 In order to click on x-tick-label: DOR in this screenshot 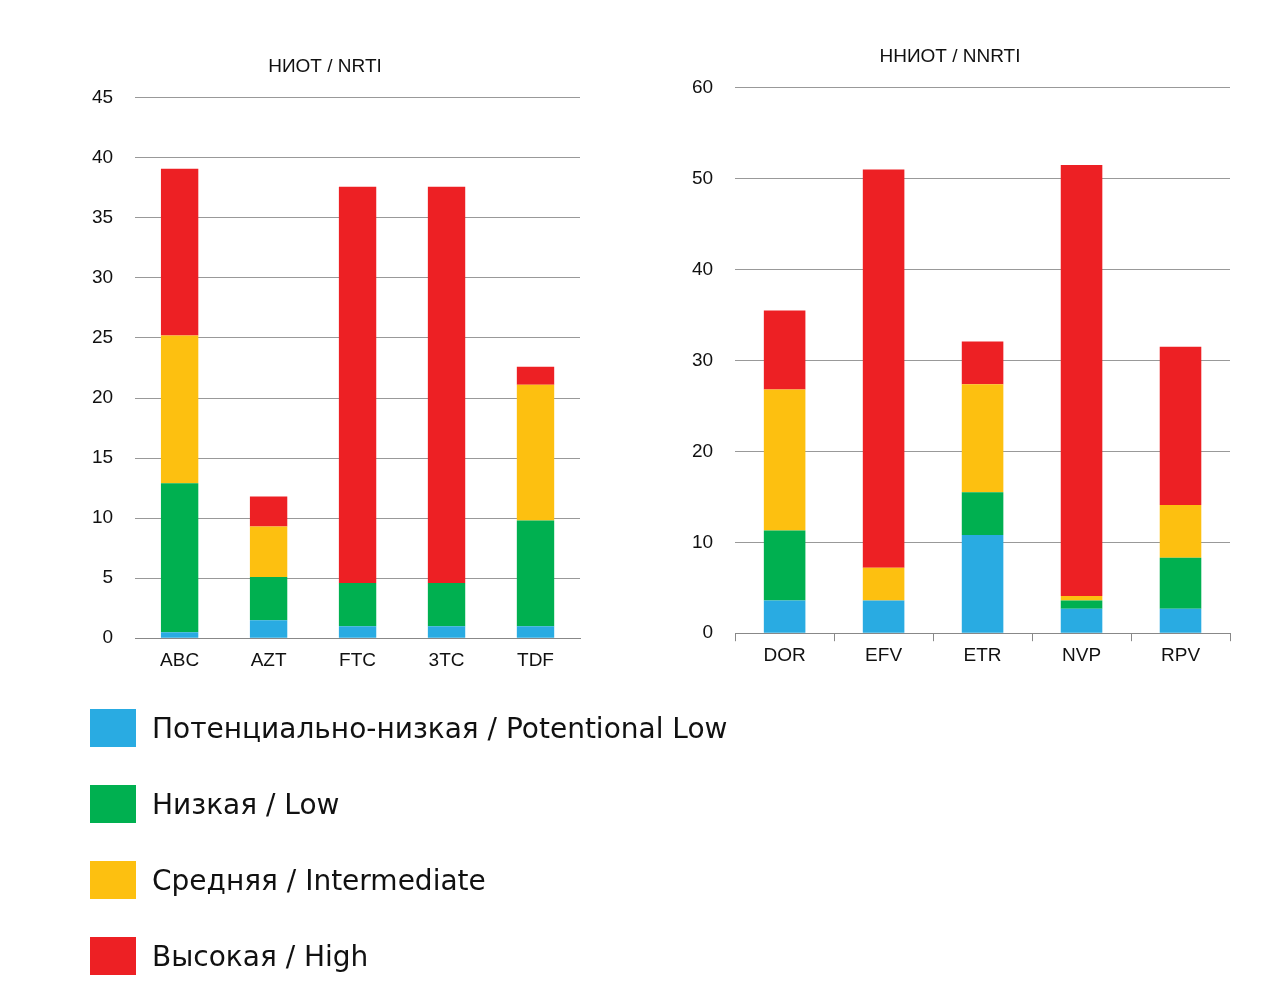, I will do `click(784, 654)`.